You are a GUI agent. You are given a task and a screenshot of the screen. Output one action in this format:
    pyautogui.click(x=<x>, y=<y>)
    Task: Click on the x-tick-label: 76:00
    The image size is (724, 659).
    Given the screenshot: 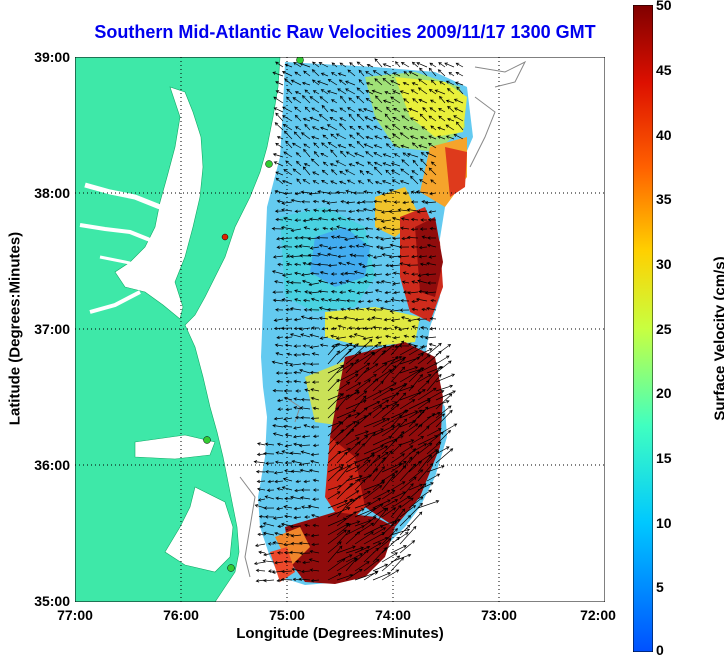 What is the action you would take?
    pyautogui.click(x=181, y=615)
    